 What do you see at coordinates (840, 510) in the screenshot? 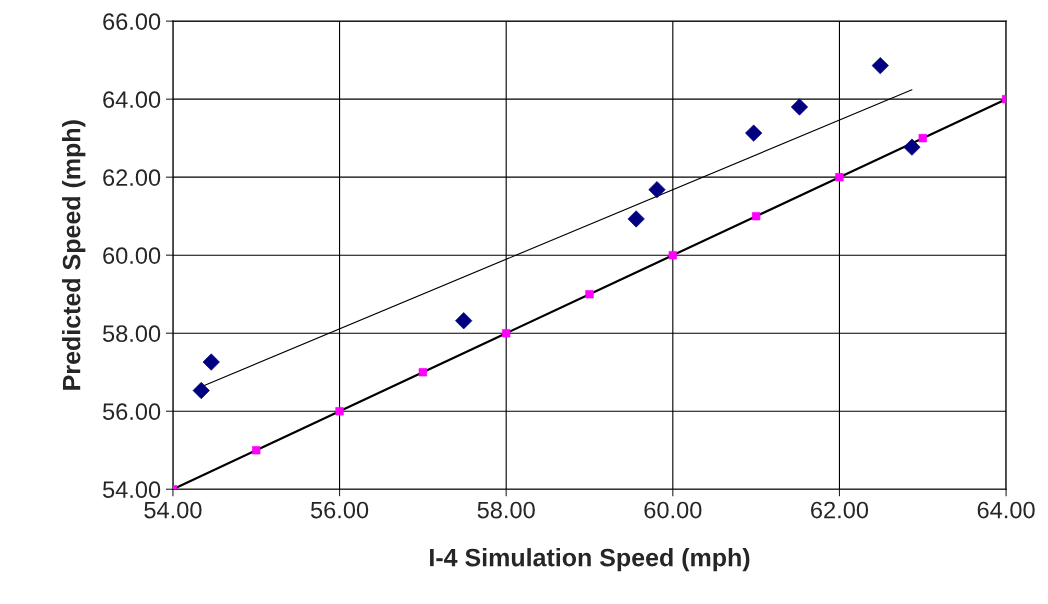
I see `x-tick-label: 62.00` at bounding box center [840, 510].